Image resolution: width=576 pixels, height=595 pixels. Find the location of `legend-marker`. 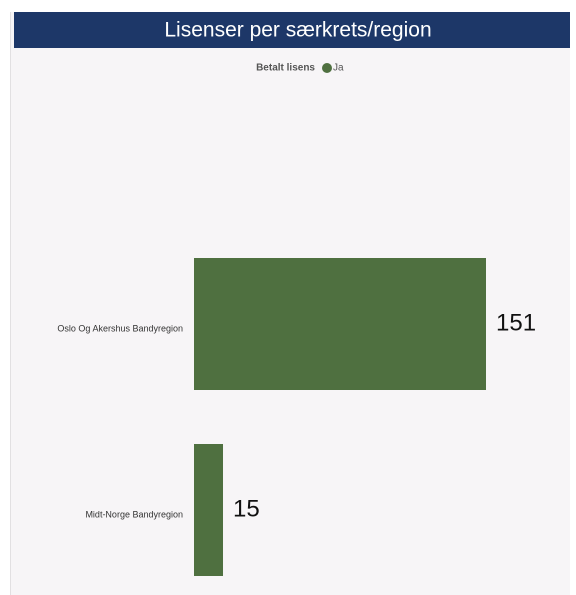

legend-marker is located at coordinates (327, 68).